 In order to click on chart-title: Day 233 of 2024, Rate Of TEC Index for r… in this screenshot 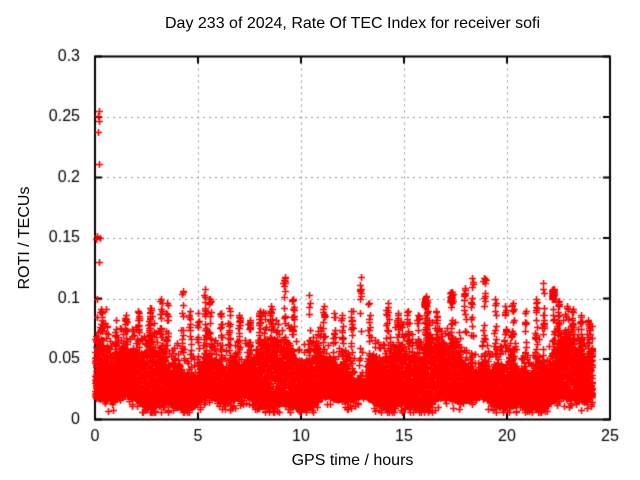, I will do `click(352, 23)`.